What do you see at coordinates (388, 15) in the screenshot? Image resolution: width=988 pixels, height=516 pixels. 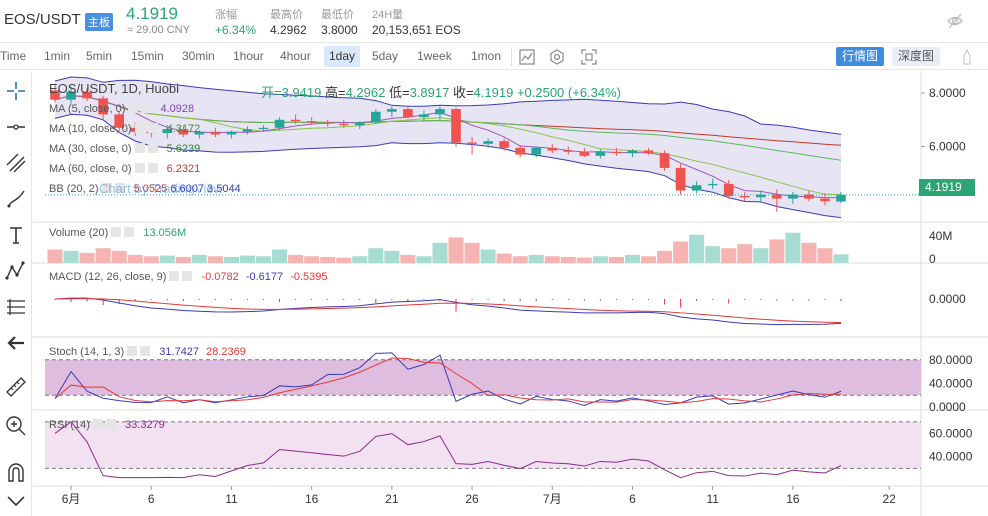 I see `volume-label: 24H量` at bounding box center [388, 15].